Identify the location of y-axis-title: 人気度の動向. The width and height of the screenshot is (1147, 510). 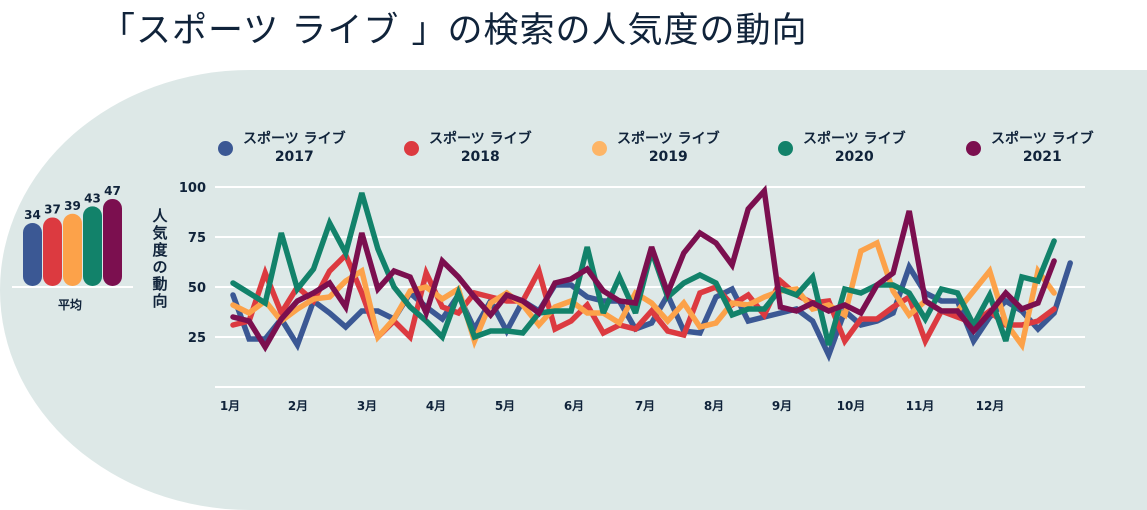
(160, 258).